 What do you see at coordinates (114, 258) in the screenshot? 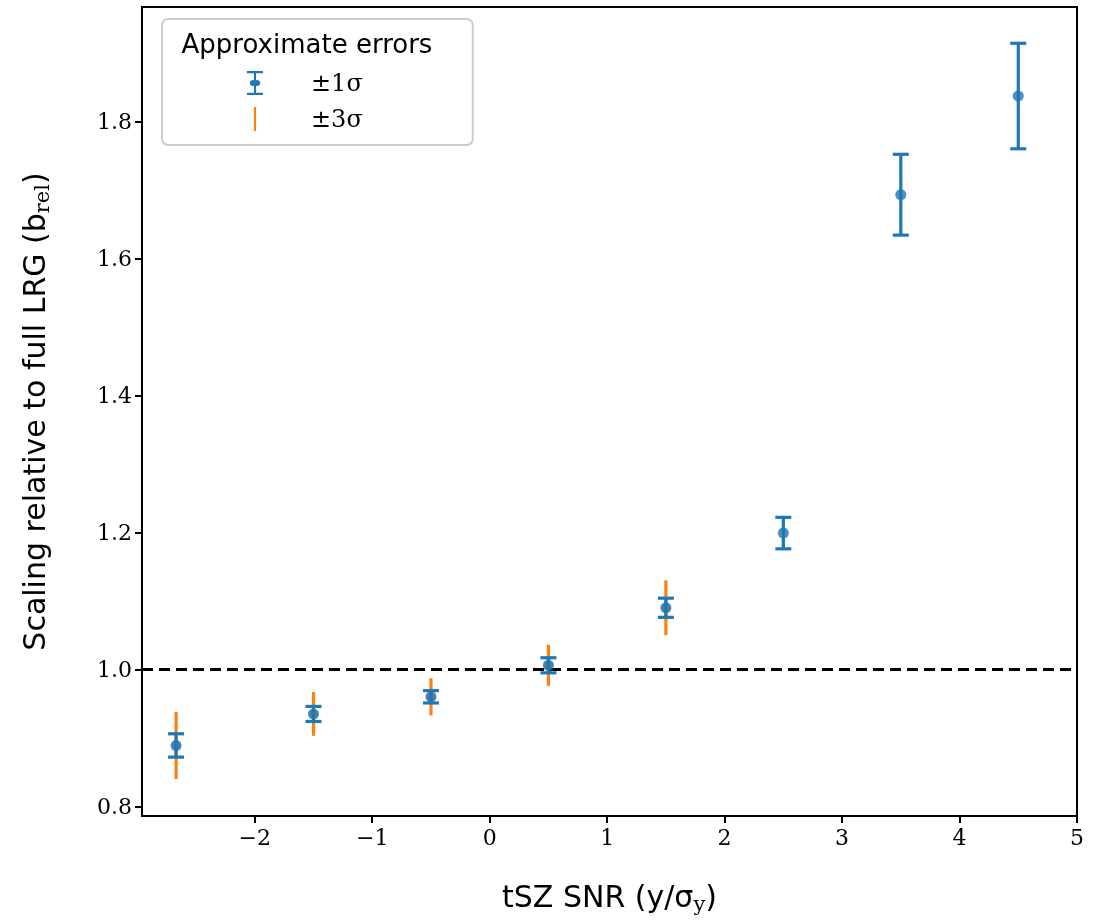
I see `y-tick-label: 1.6` at bounding box center [114, 258].